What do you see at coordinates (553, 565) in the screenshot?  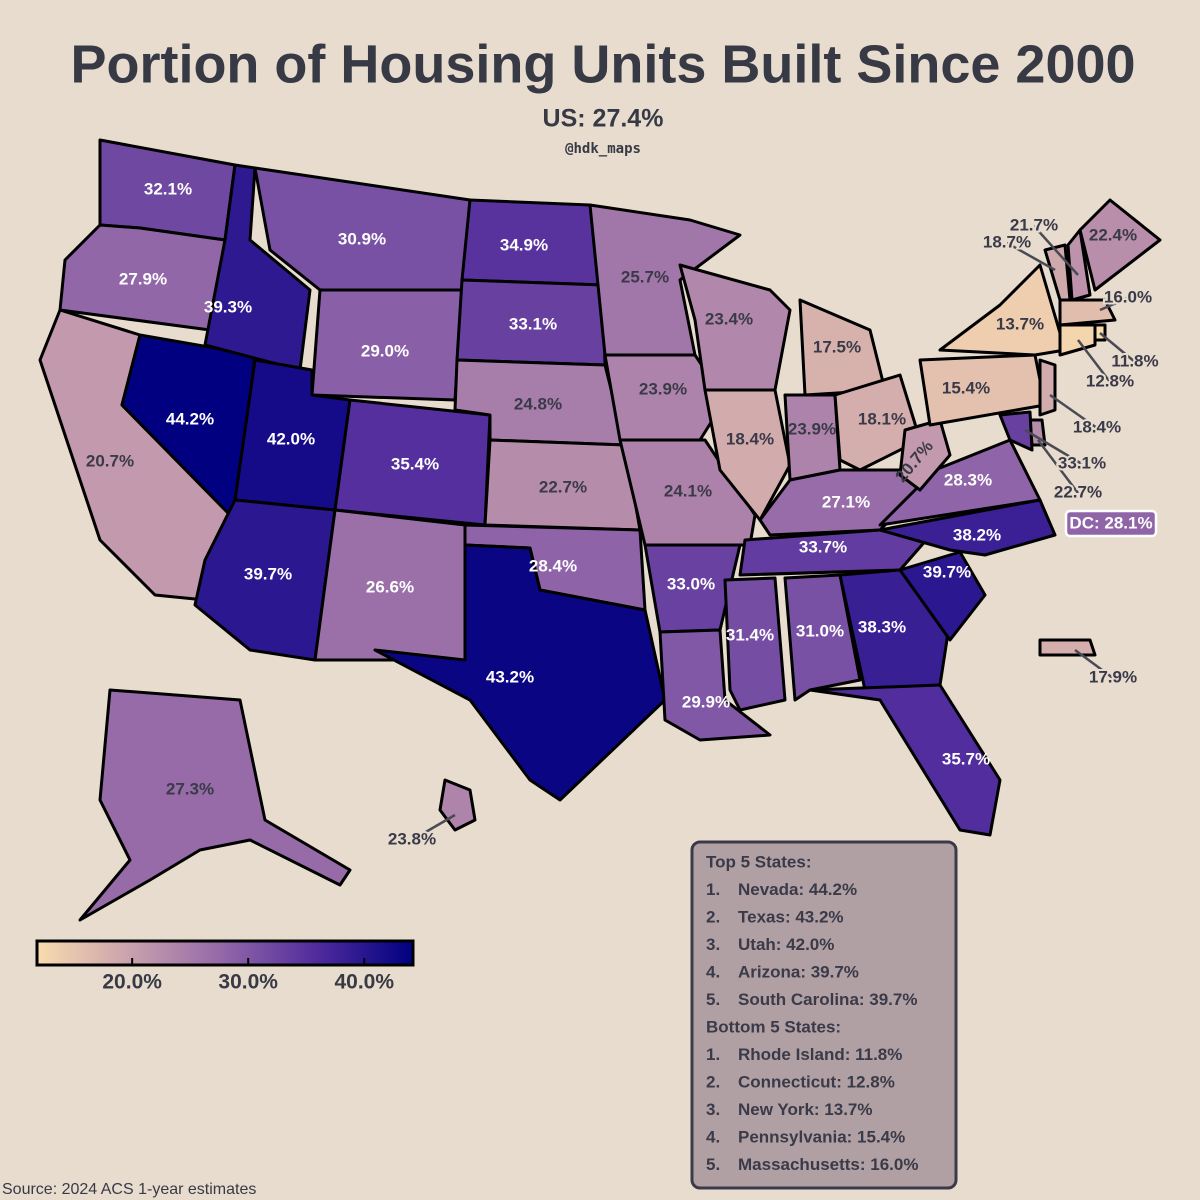 I see `state-label: 28.4%` at bounding box center [553, 565].